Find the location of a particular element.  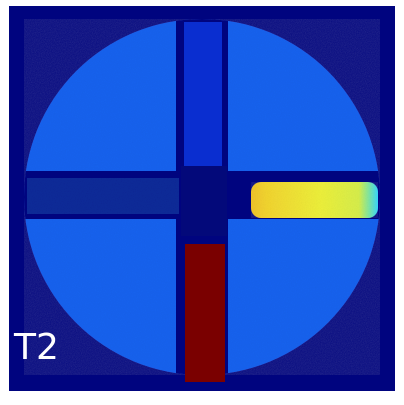

right-arm-insert is located at coordinates (314, 200).